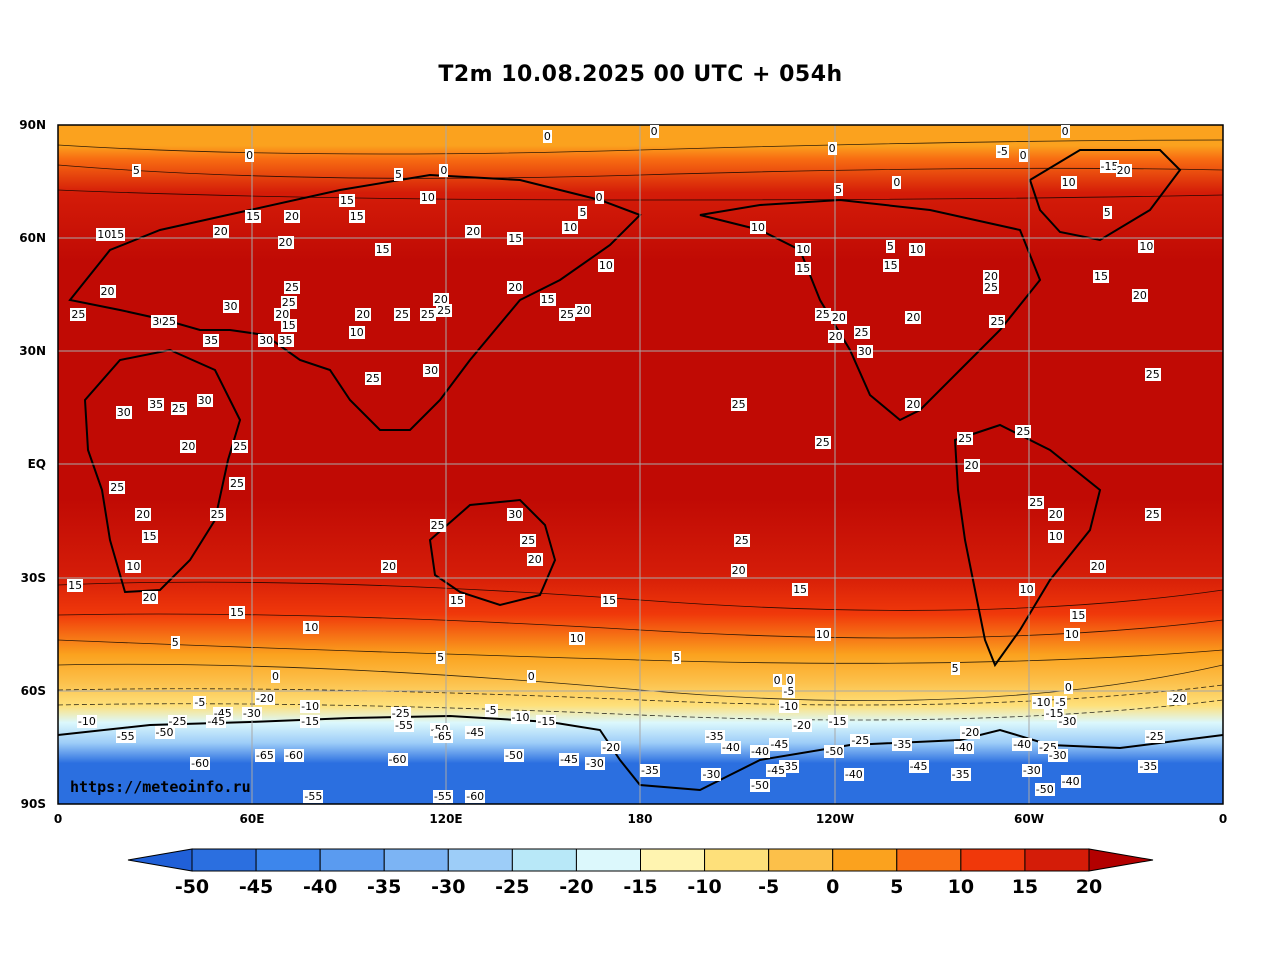  Describe the element at coordinates (313, 796) in the screenshot. I see `contour-label: -55` at that location.